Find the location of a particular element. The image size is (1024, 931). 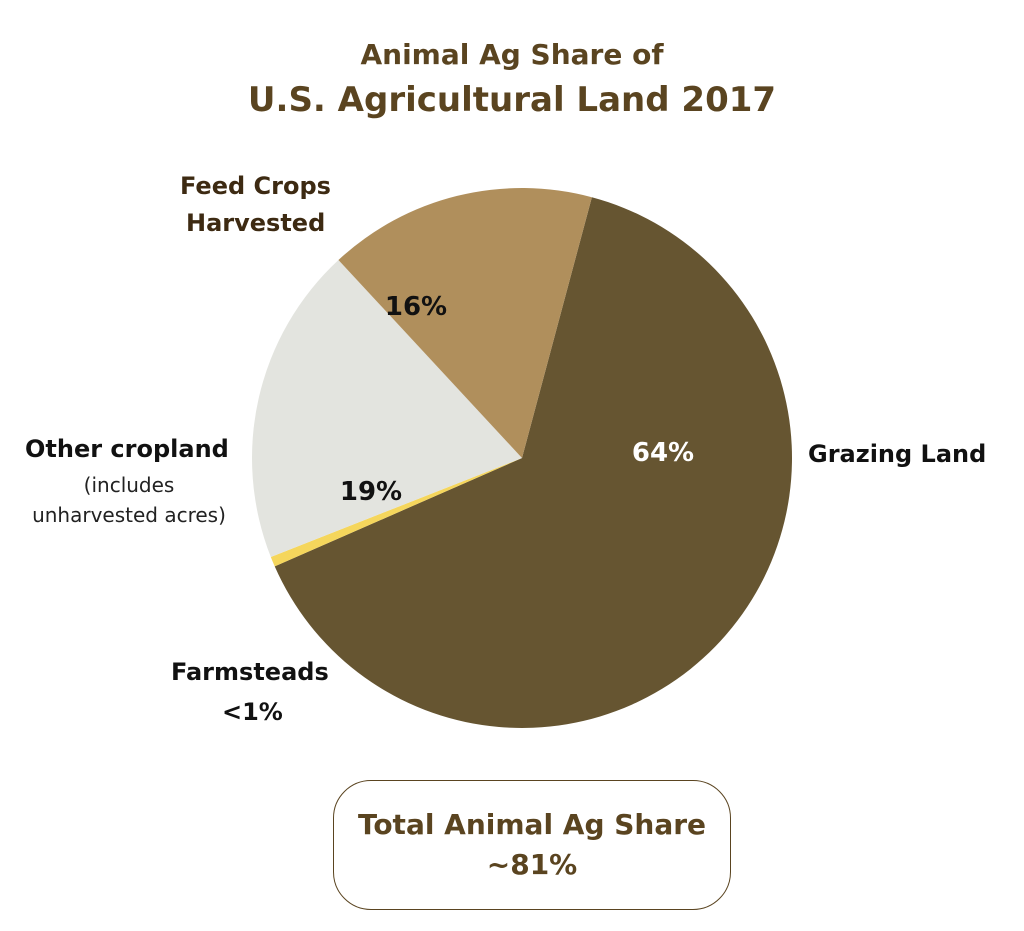

pie-slice-other-cropland is located at coordinates (387, 408).